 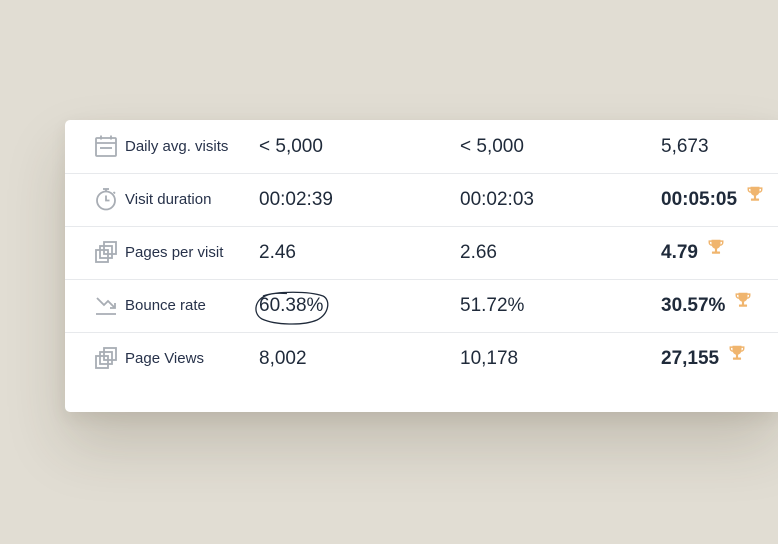 What do you see at coordinates (106, 305) in the screenshot?
I see `trend-arrow-icon` at bounding box center [106, 305].